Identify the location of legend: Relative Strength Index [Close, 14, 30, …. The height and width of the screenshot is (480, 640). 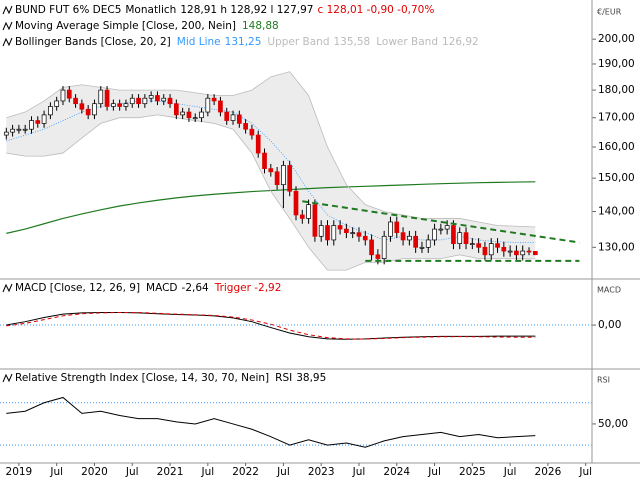
(170, 378).